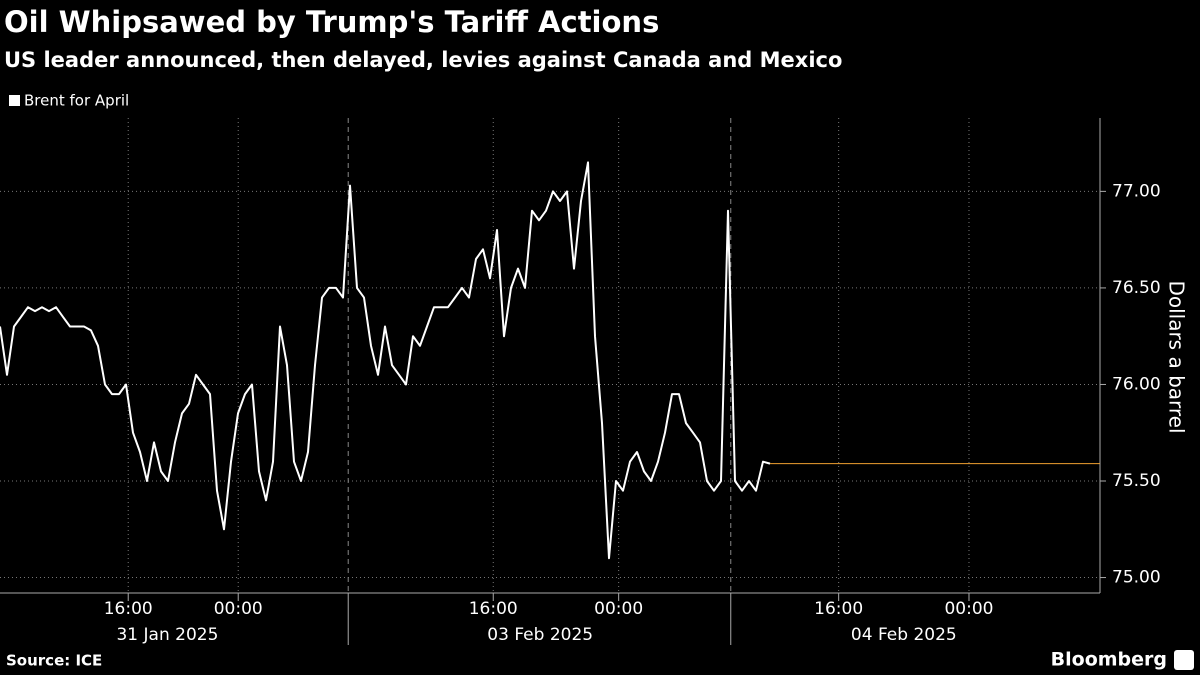  Describe the element at coordinates (331, 22) in the screenshot. I see `chart-title: Oil Whipsawed by Trump's Tariff Actions` at that location.